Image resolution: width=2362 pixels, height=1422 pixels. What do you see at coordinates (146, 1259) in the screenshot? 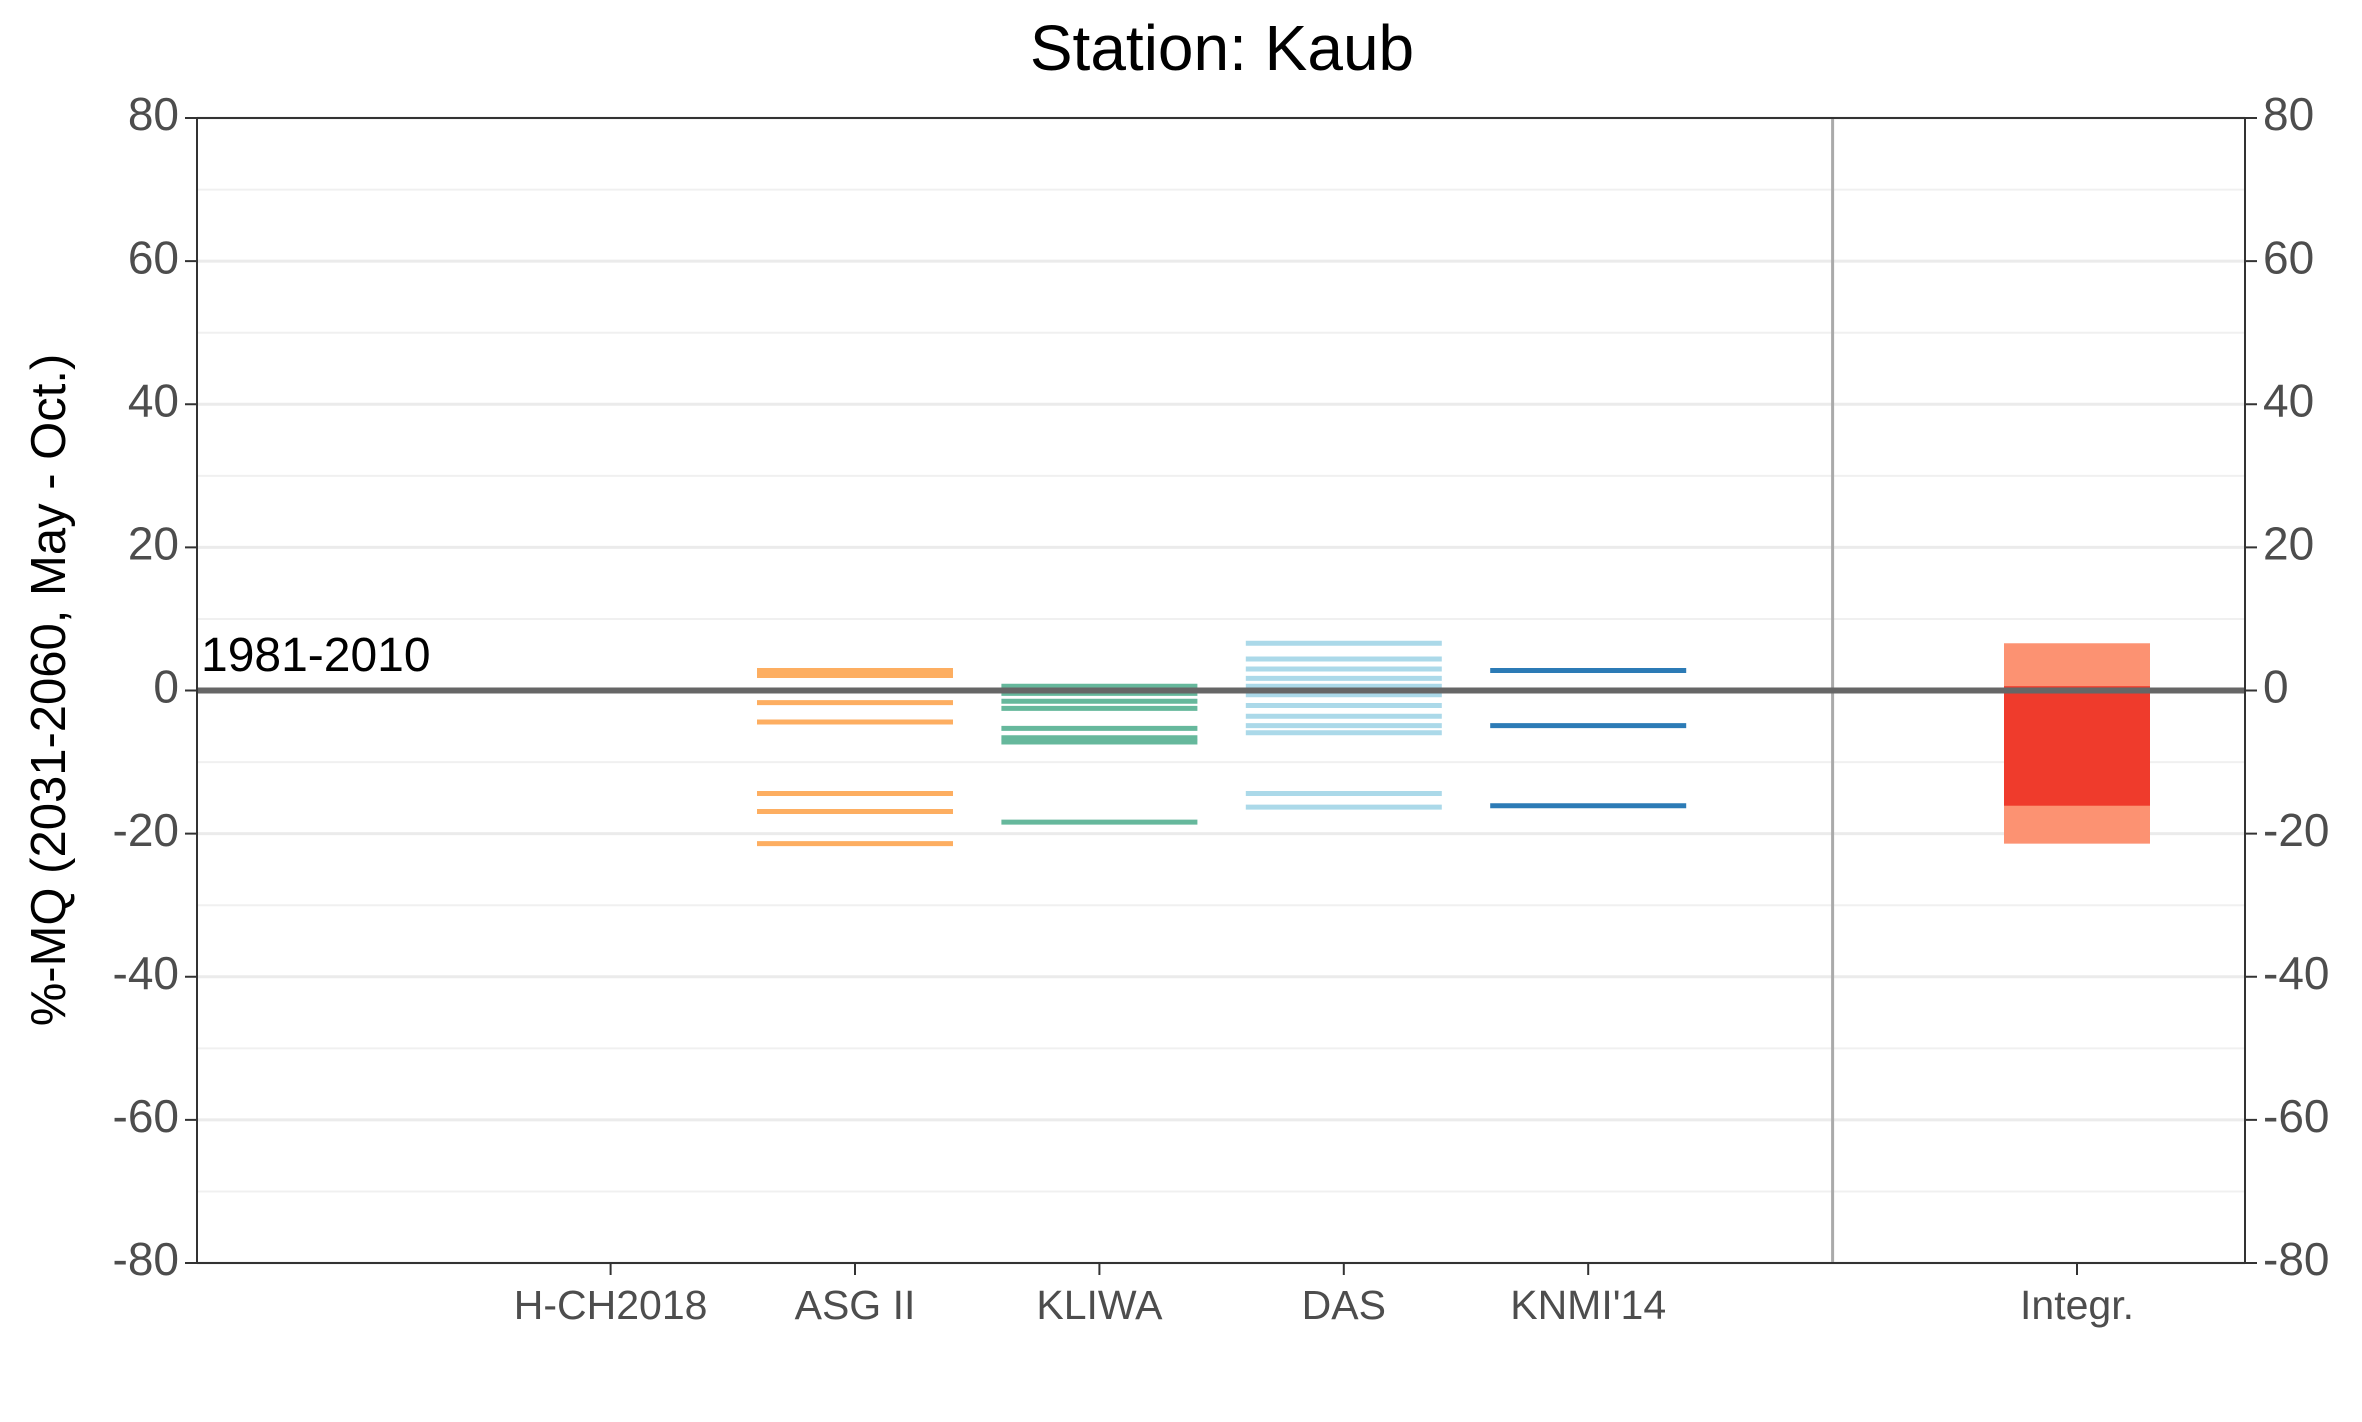
I see `y-tick-label: -80` at bounding box center [146, 1259].